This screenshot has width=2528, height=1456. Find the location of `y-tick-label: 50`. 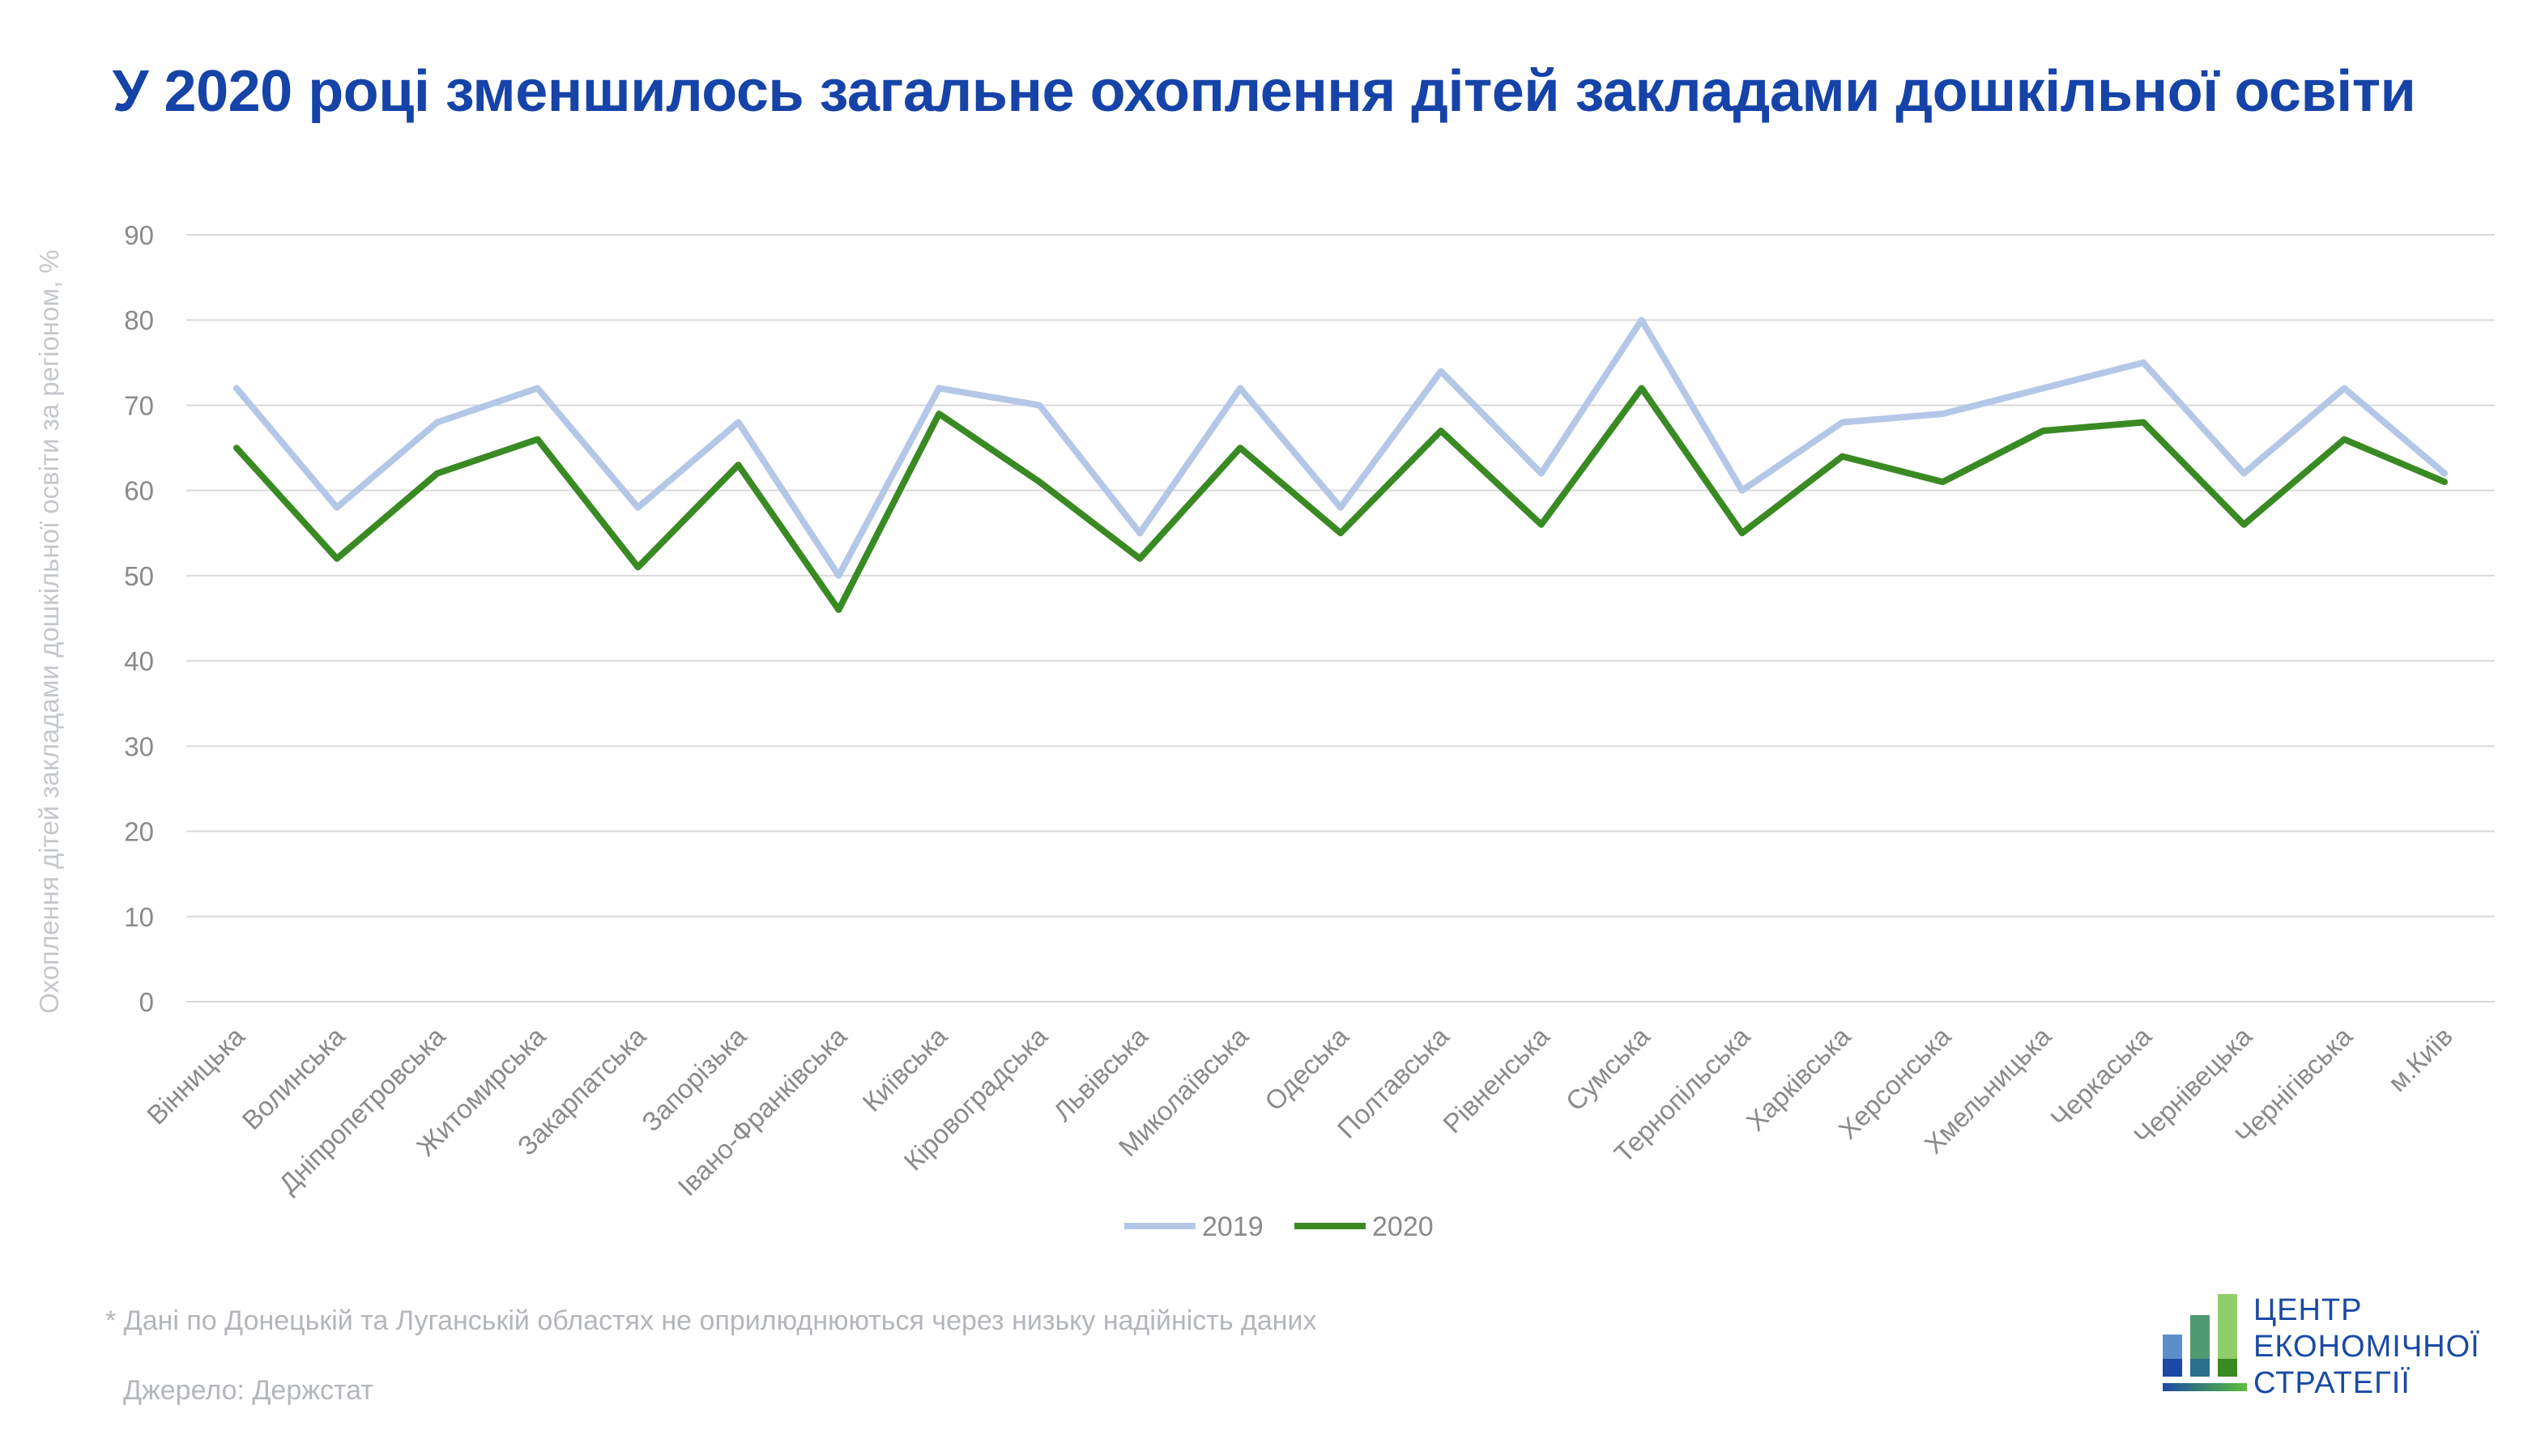

y-tick-label: 50 is located at coordinates (139, 576).